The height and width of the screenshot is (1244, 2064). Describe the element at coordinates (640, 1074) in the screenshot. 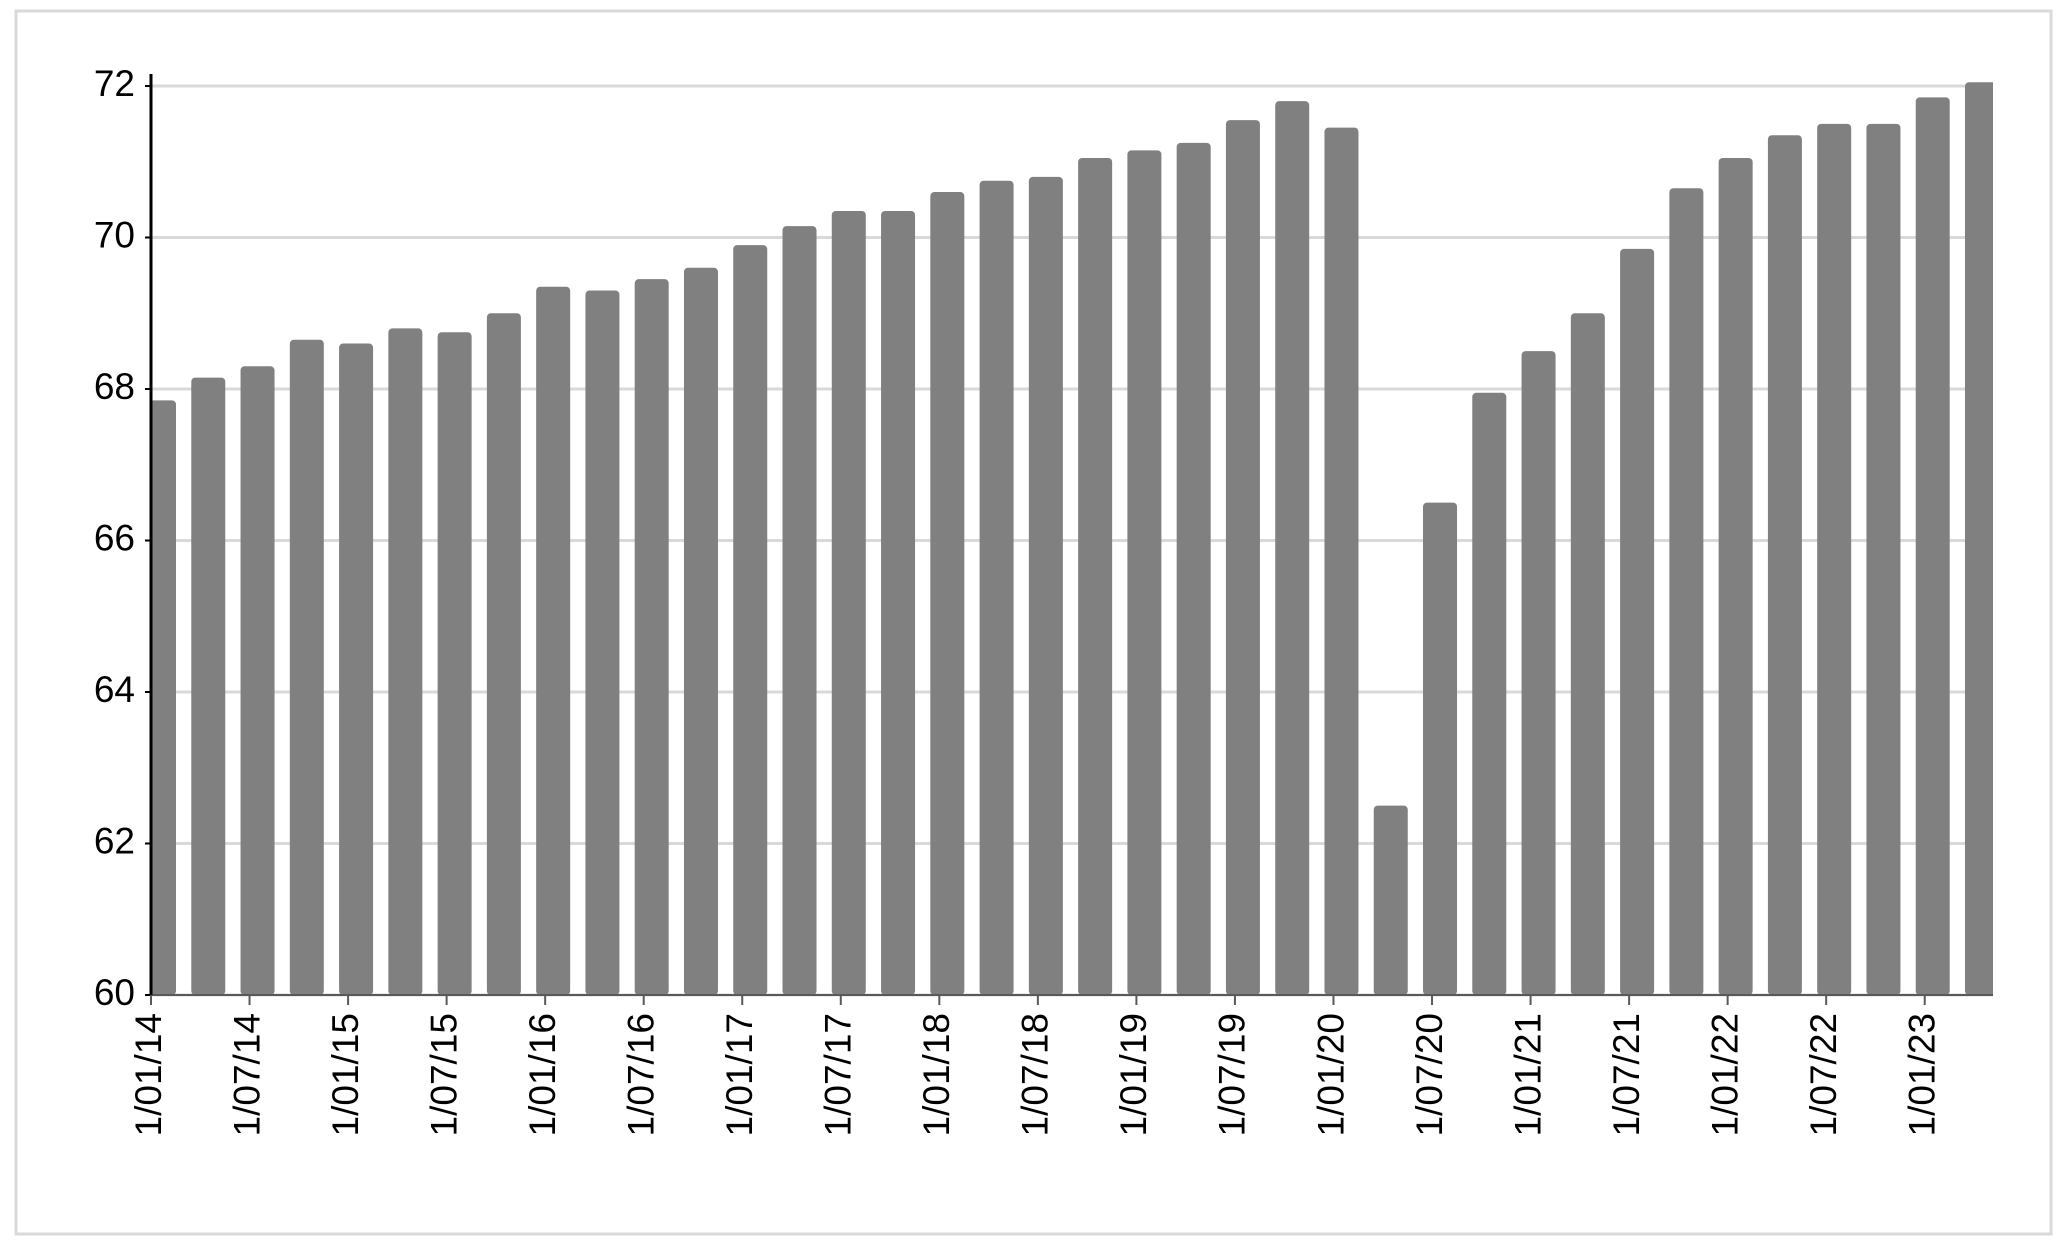

I see `x-tick-label: 1/07/16` at that location.